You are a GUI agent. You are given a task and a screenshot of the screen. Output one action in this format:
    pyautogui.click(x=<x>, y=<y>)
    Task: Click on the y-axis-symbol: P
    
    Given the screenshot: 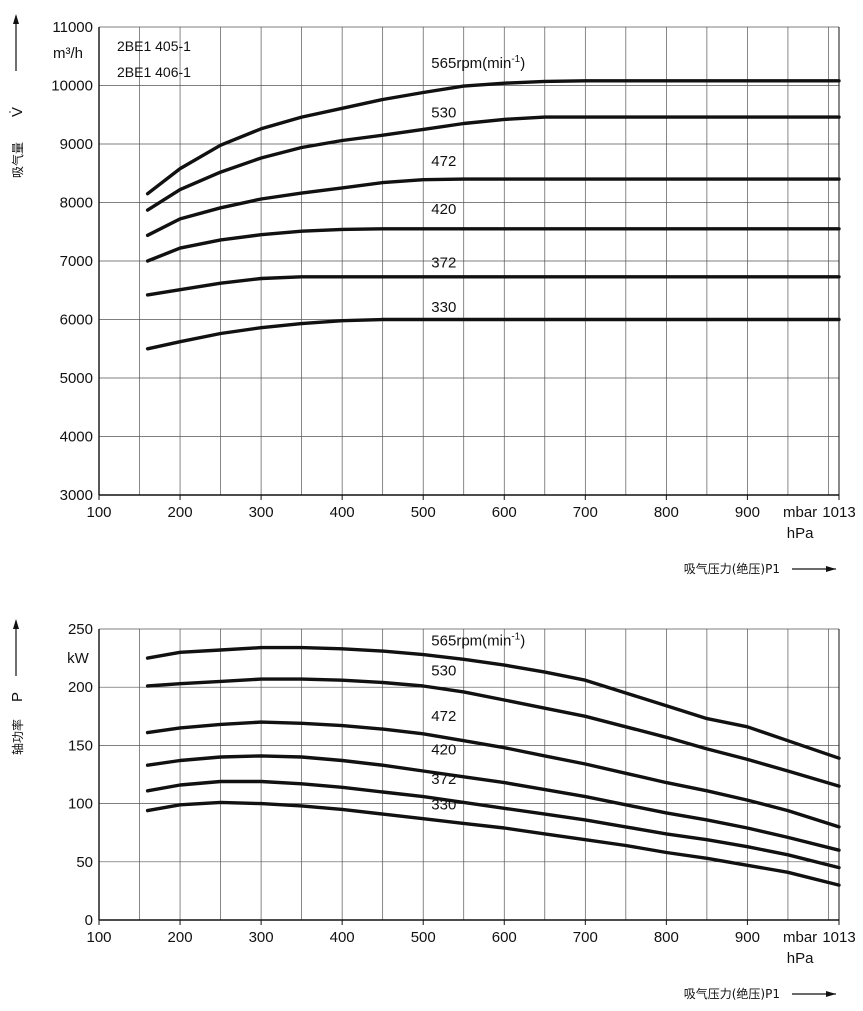 What is the action you would take?
    pyautogui.click(x=17, y=697)
    